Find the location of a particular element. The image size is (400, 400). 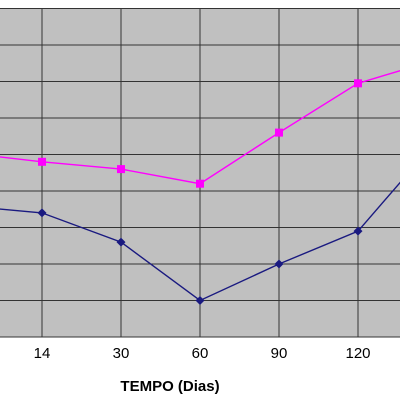

x-tick-label: 90 is located at coordinates (279, 353).